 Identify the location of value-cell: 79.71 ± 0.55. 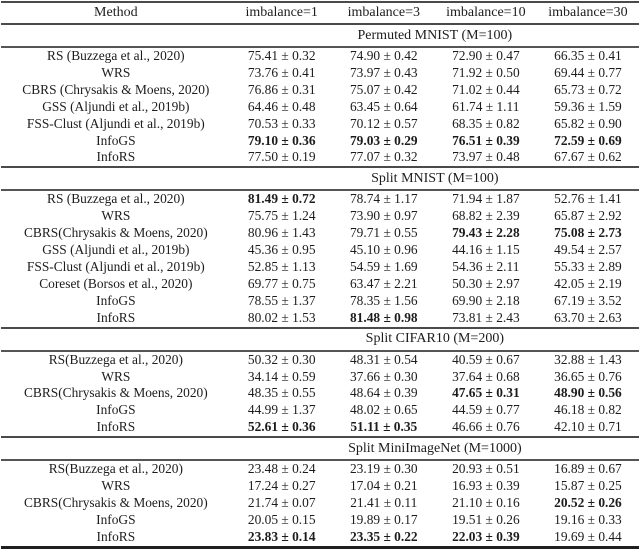
(383, 233).